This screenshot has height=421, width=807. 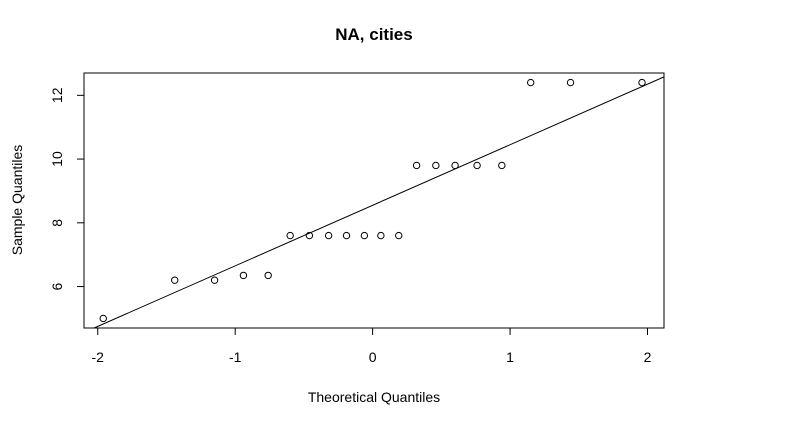 I want to click on x-tick-label: -2, so click(x=98, y=357).